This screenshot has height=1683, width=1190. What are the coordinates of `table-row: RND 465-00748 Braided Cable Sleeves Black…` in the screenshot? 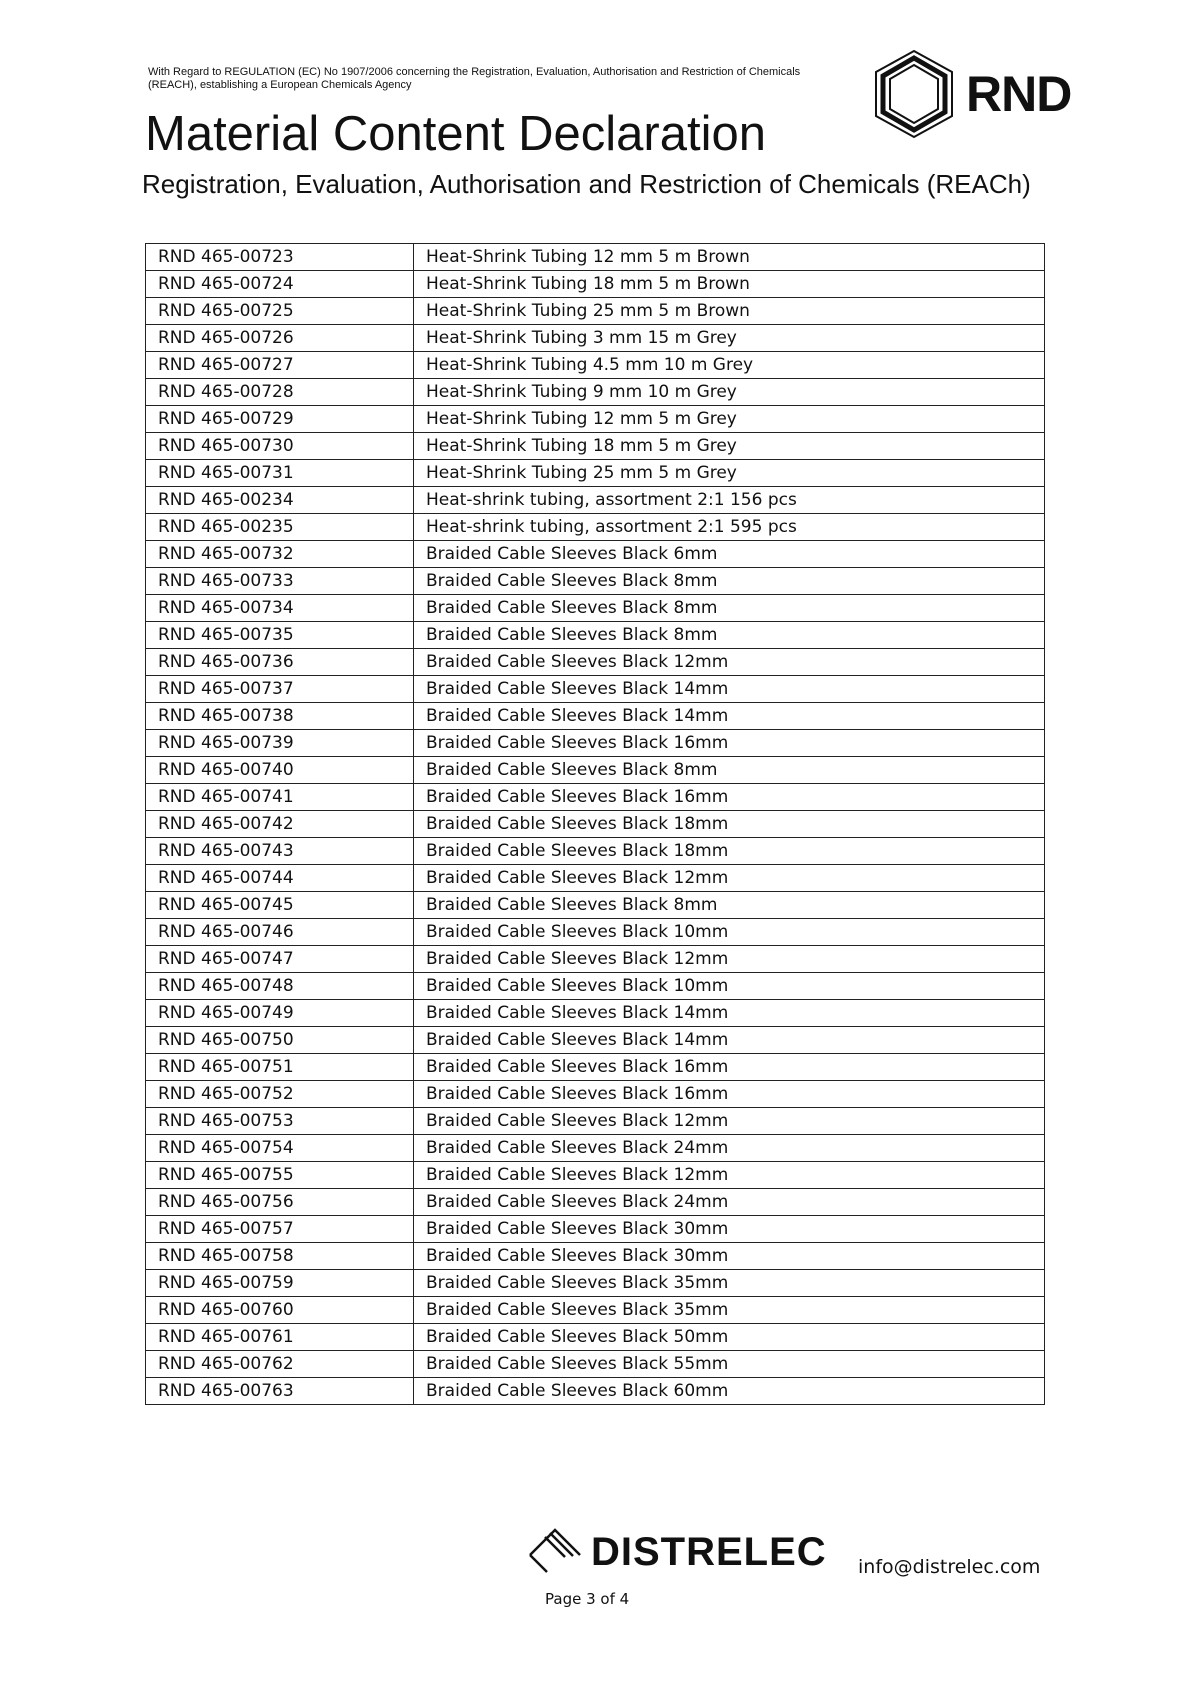 It's located at (595, 986).